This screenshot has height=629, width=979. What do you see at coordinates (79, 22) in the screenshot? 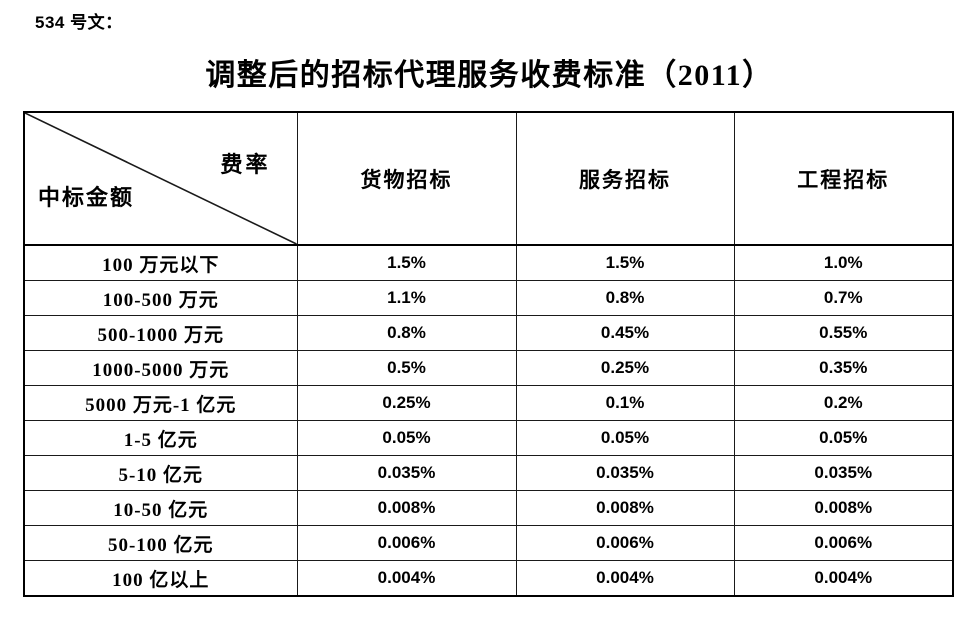
I see `doc-number: 534 号文：` at bounding box center [79, 22].